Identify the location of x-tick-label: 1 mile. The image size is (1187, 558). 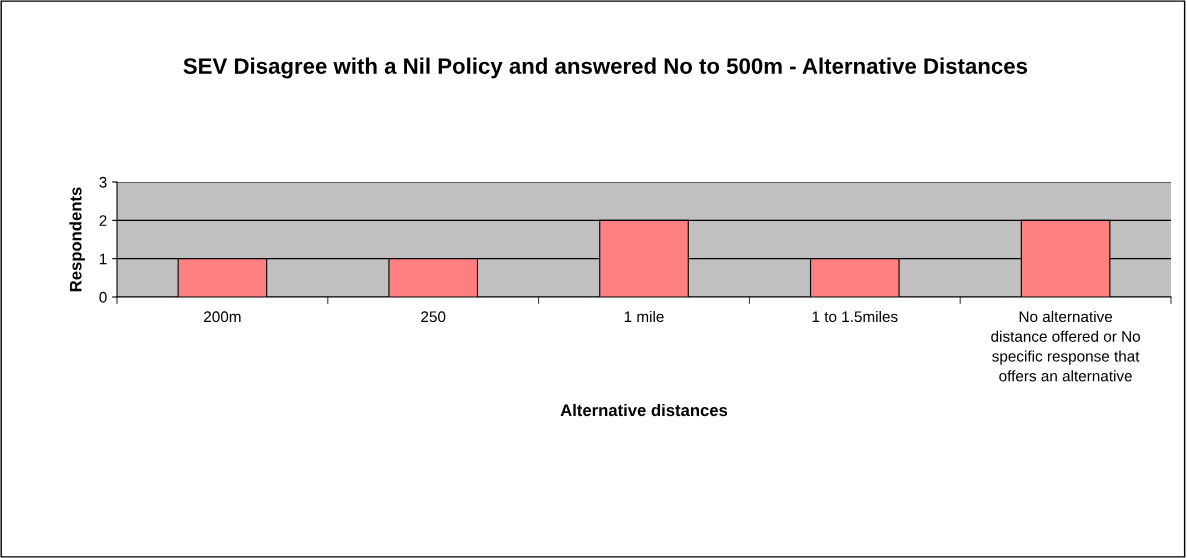
(644, 316).